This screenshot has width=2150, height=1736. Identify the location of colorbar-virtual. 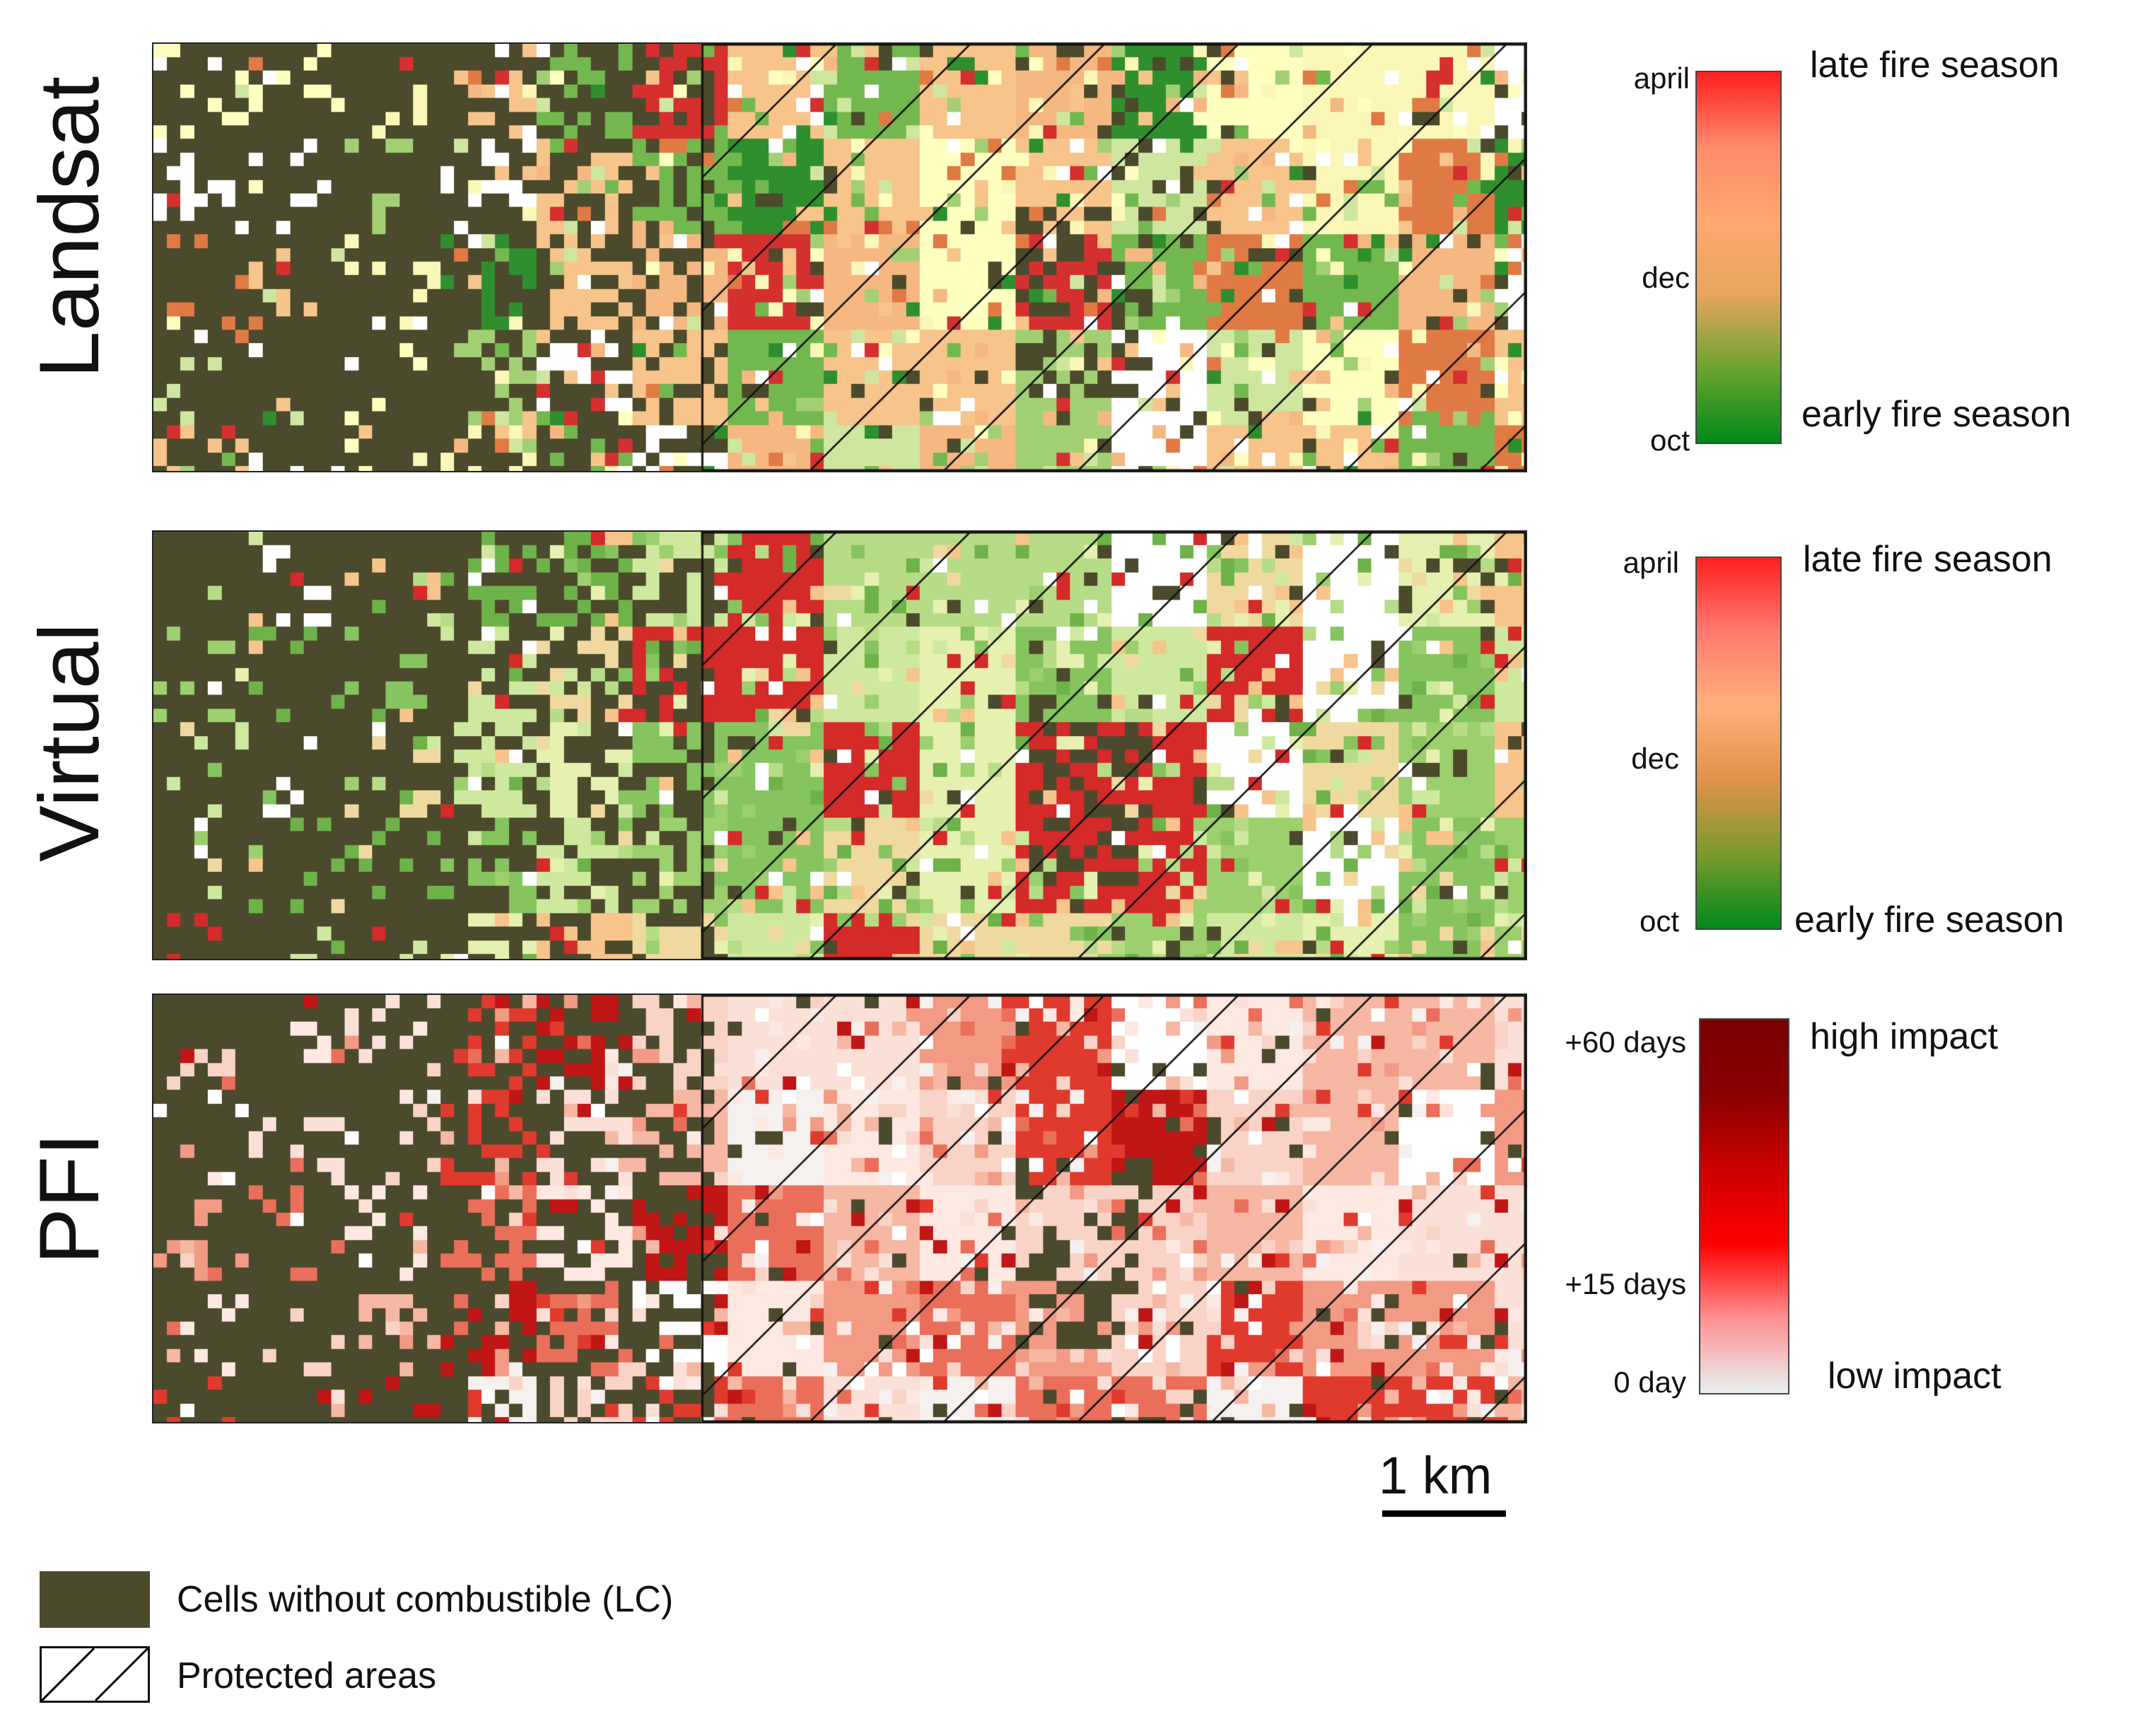
(1738, 743).